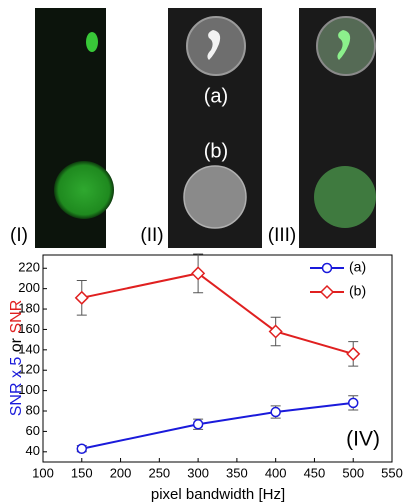 The image size is (403, 503). I want to click on x-tick-label: 300, so click(198, 472).